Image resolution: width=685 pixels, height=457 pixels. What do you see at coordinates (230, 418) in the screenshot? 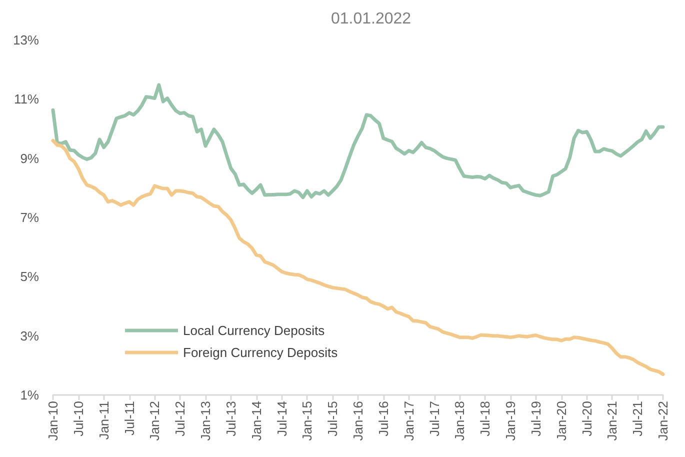
I see `x-tick-label: Jul-13` at bounding box center [230, 418].